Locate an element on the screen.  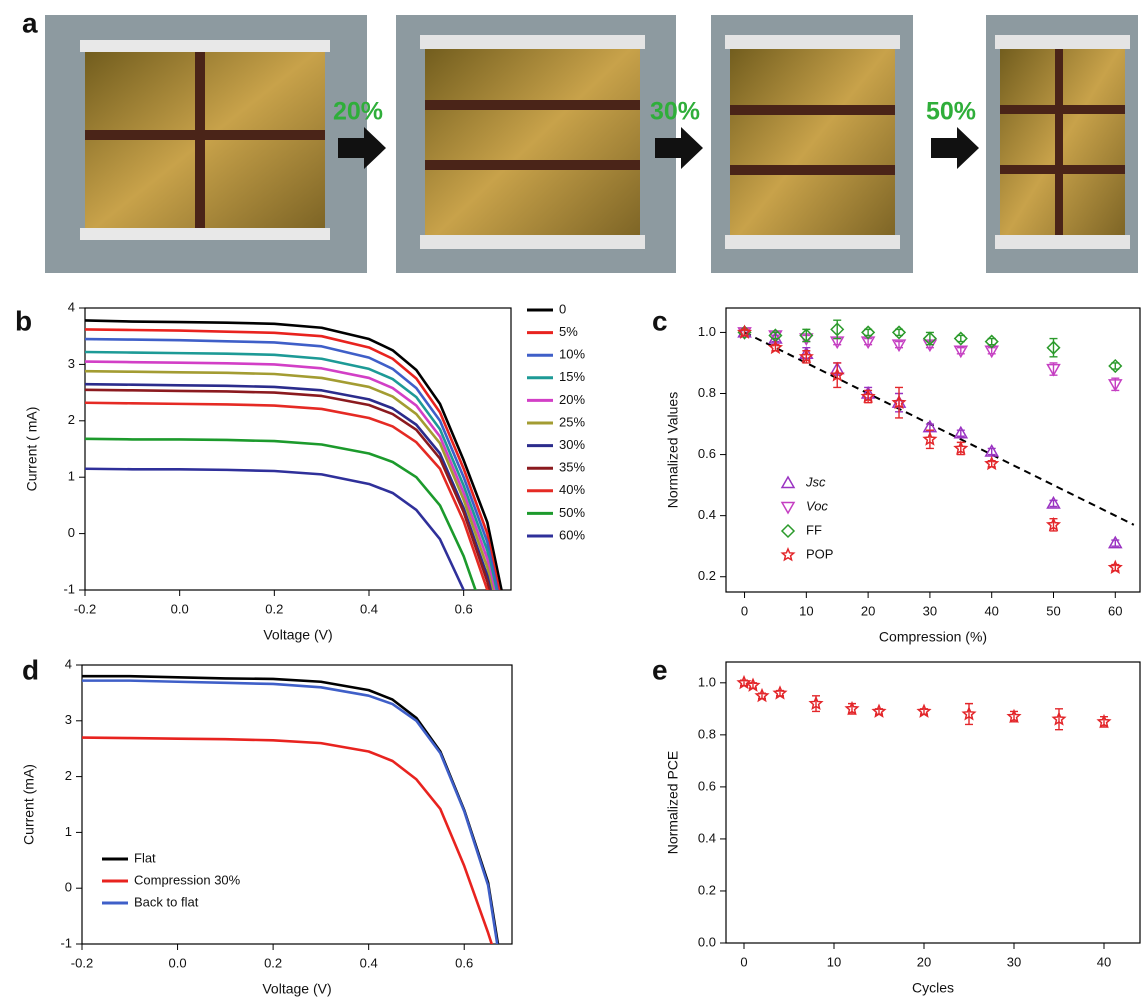
legend-label: 0 is located at coordinates (562, 308).